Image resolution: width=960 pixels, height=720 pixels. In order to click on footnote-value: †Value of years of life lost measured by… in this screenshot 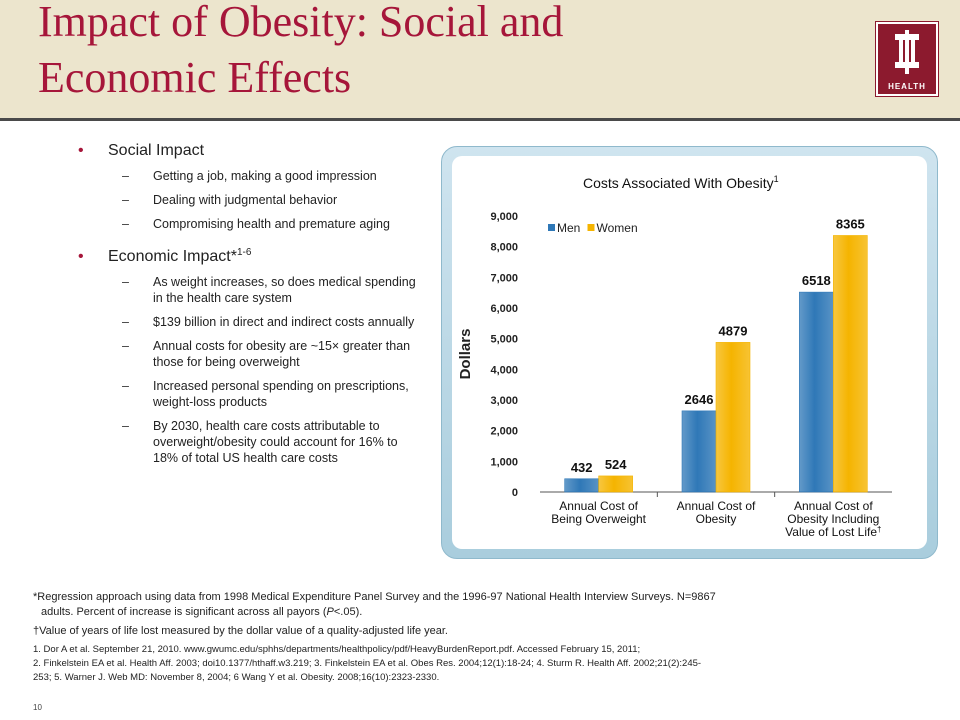, I will do `click(240, 631)`.